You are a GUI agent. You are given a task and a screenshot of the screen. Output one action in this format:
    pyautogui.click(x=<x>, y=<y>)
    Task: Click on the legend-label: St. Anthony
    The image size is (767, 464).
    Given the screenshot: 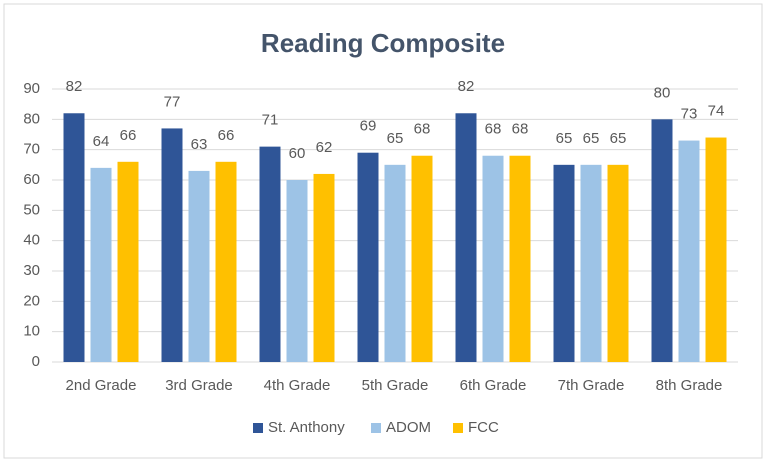 What is the action you would take?
    pyautogui.click(x=306, y=427)
    